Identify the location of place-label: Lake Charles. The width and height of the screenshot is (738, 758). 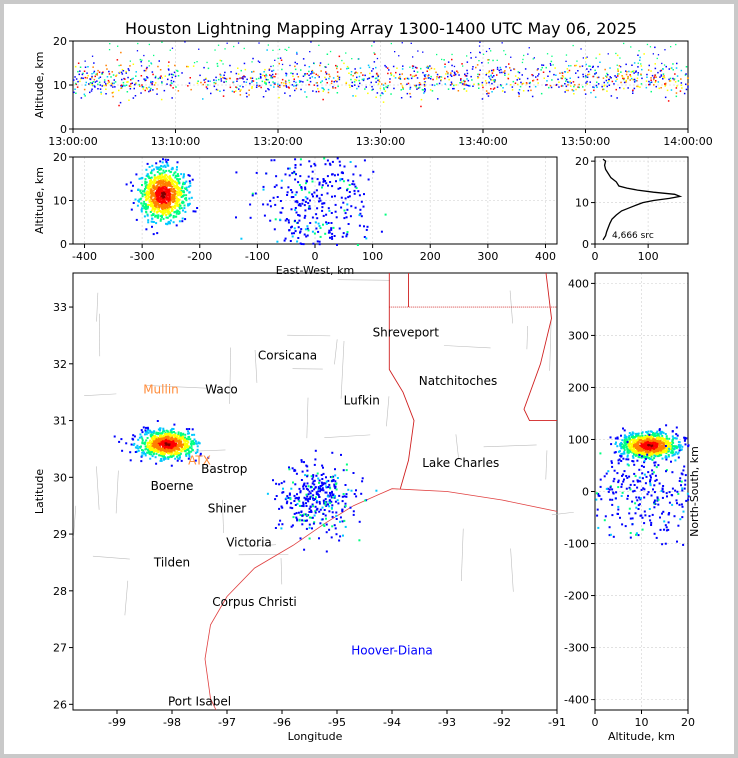
(460, 463).